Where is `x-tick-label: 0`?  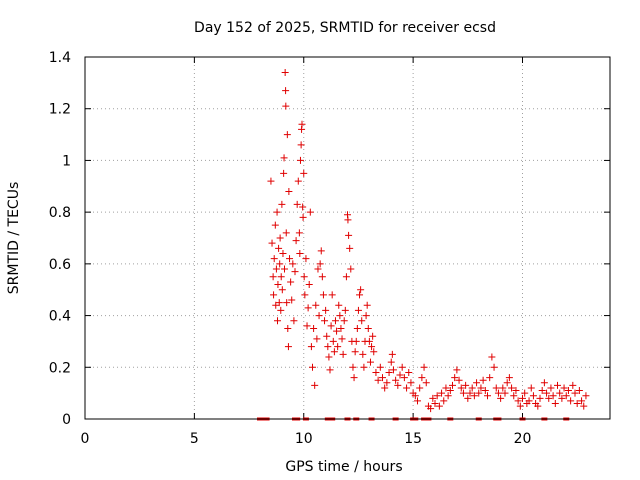 x-tick-label: 0 is located at coordinates (85, 439).